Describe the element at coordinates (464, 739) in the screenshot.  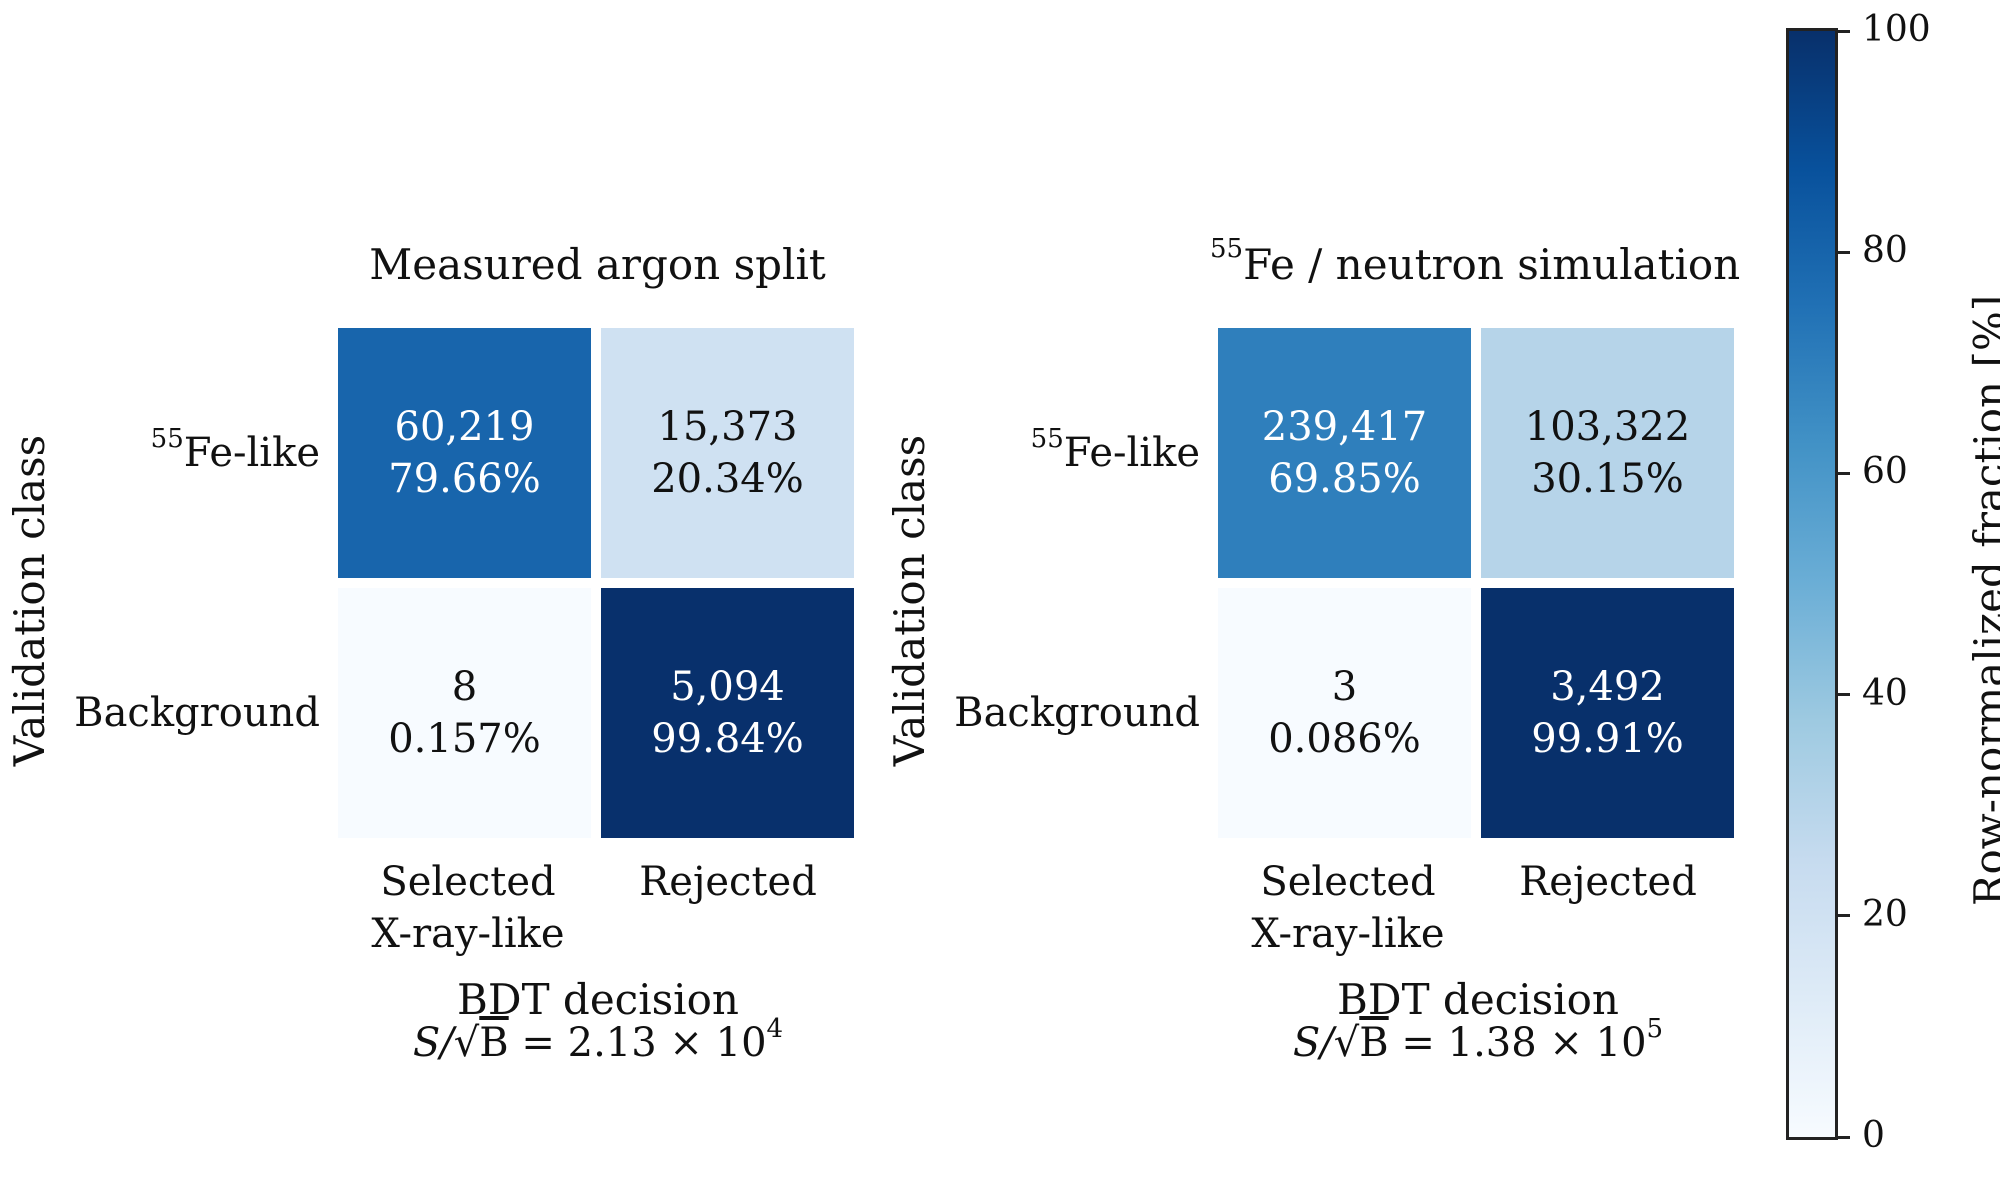
I see `cell-percent: 0.157%` at that location.